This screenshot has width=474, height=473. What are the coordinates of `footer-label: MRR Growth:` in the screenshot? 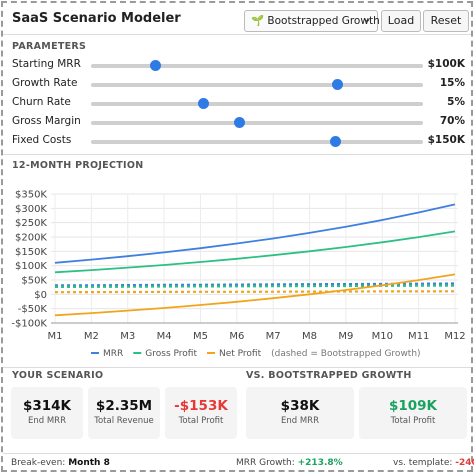 It's located at (265, 463).